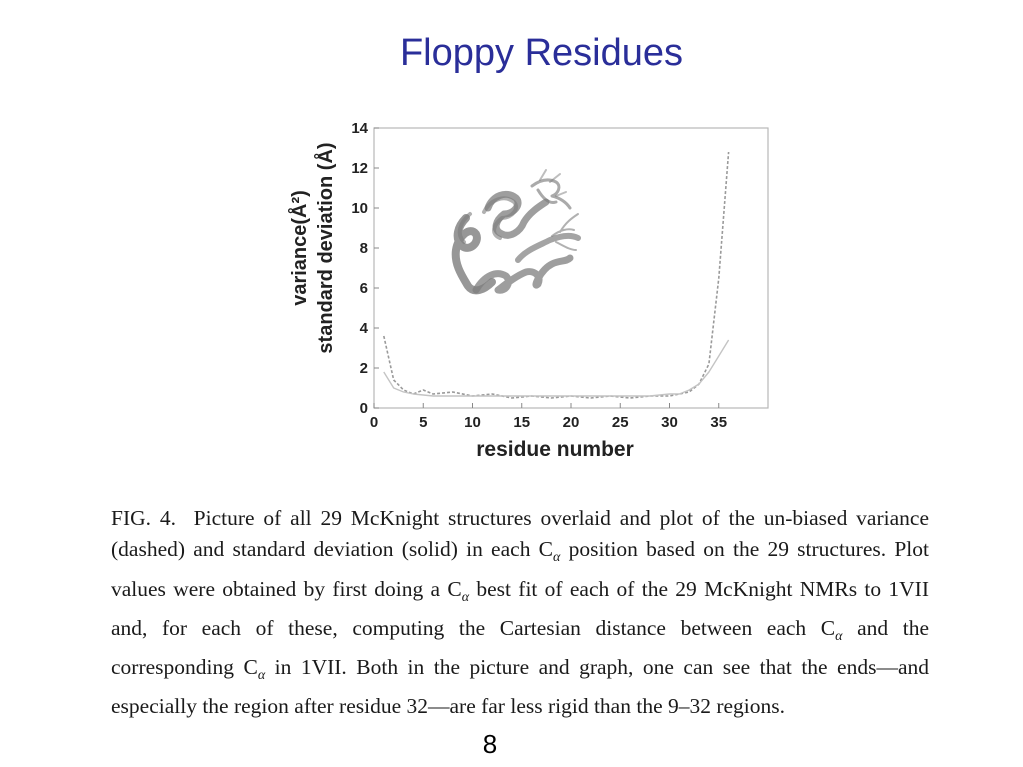 The image size is (1023, 767). I want to click on slide-title: Floppy Residues, so click(541, 53).